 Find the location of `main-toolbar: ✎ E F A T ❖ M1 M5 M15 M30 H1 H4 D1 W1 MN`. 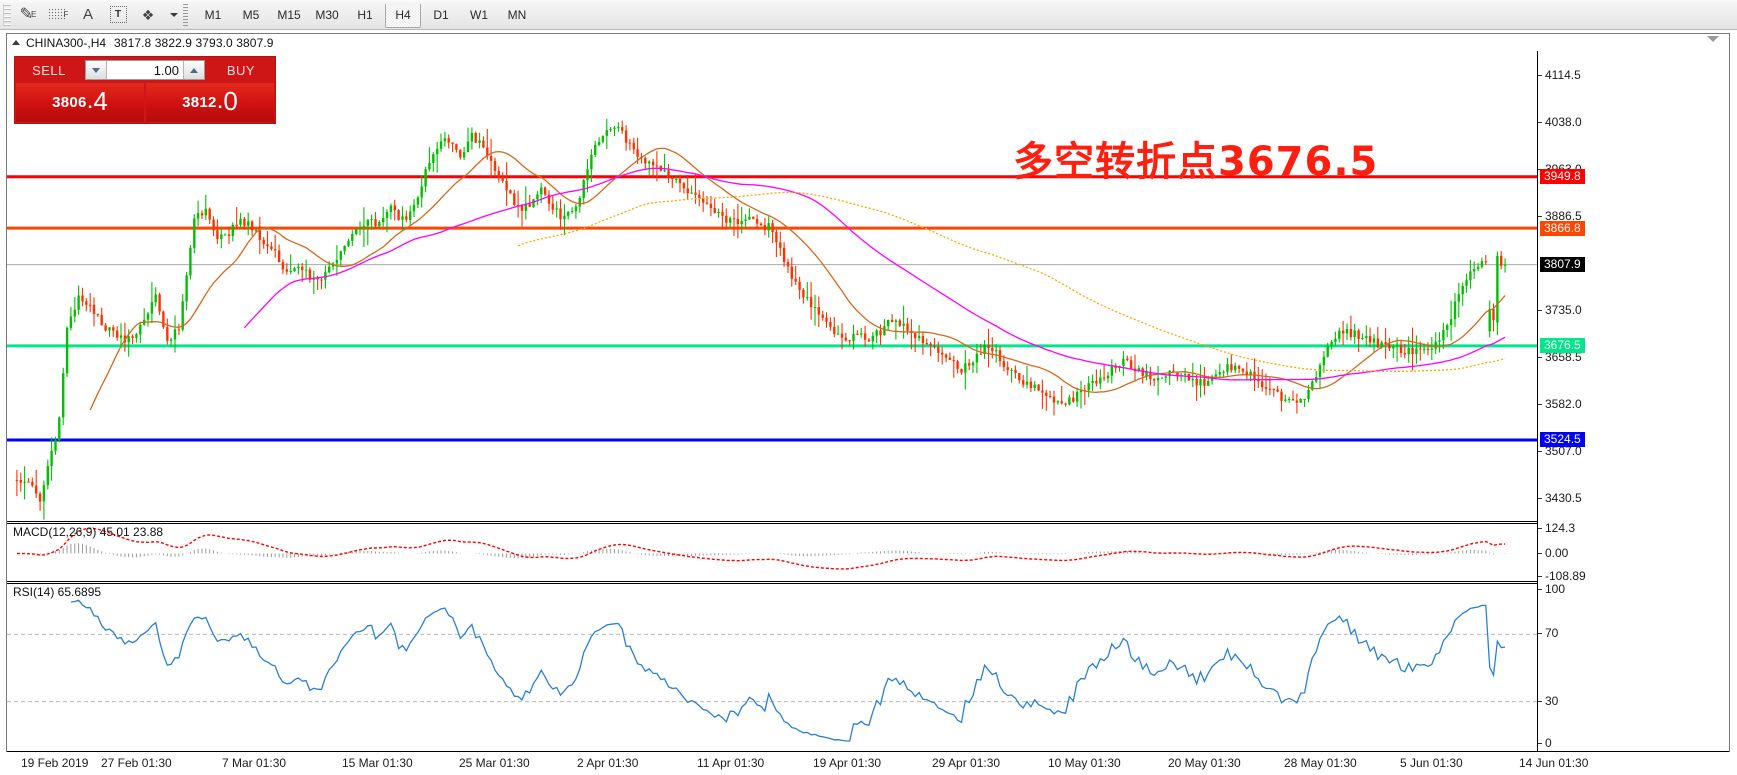

main-toolbar: ✎ E F A T ❖ M1 M5 M15 M30 H1 H4 D1 W1 MN is located at coordinates (868, 15).